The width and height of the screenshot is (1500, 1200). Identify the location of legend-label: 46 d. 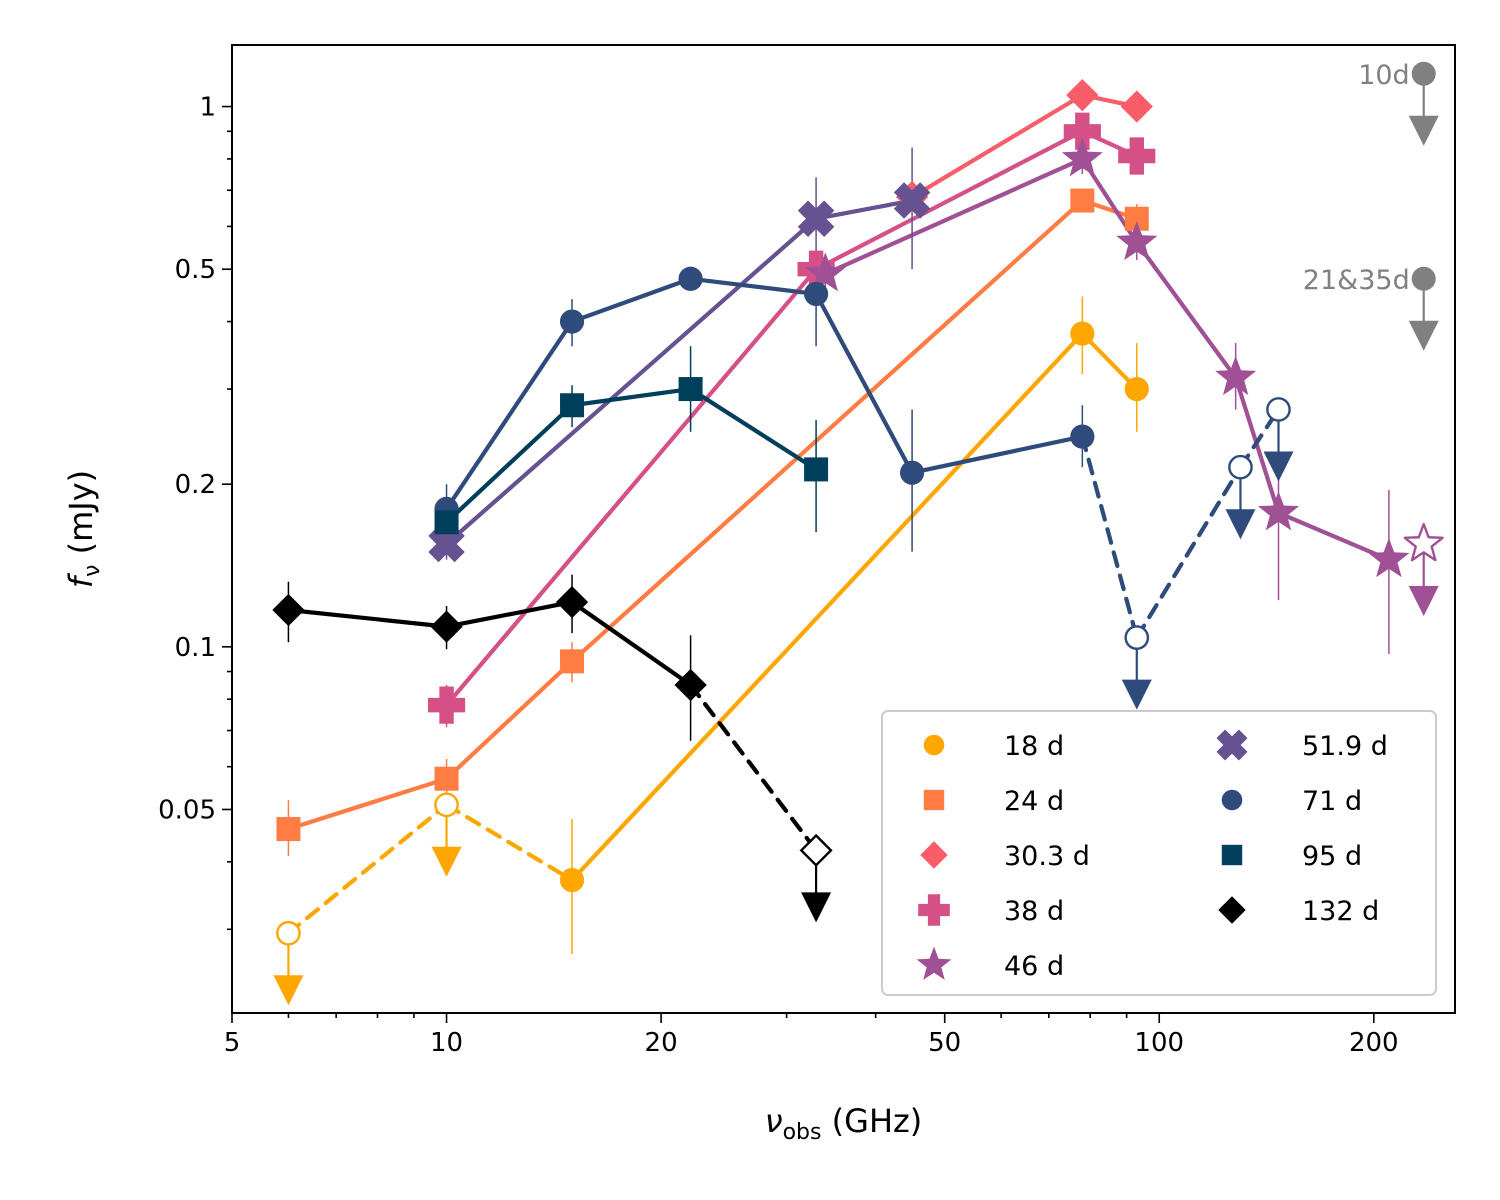
(1034, 966).